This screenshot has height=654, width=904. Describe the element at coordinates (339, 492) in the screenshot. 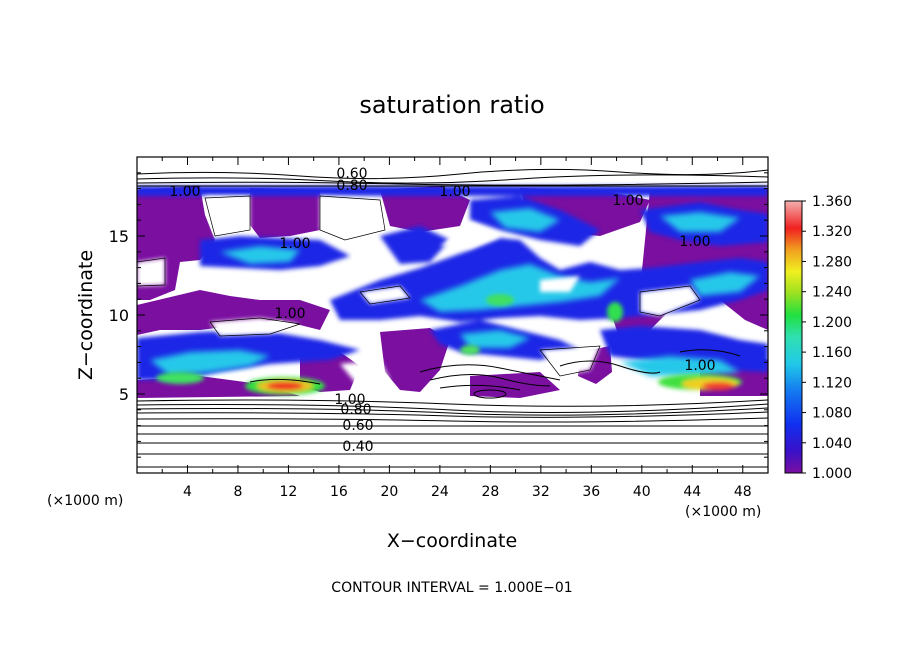

I see `x-tick-label: 16` at that location.